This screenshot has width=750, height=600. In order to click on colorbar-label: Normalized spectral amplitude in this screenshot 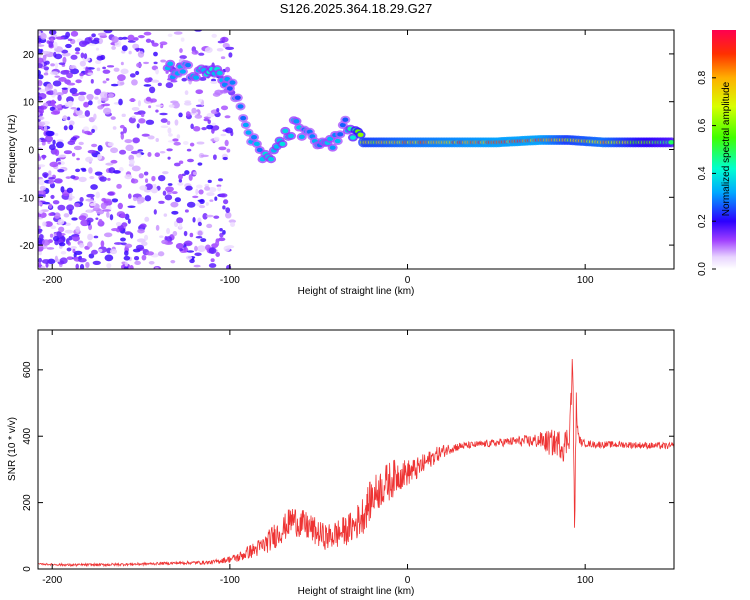, I will do `click(726, 148)`.